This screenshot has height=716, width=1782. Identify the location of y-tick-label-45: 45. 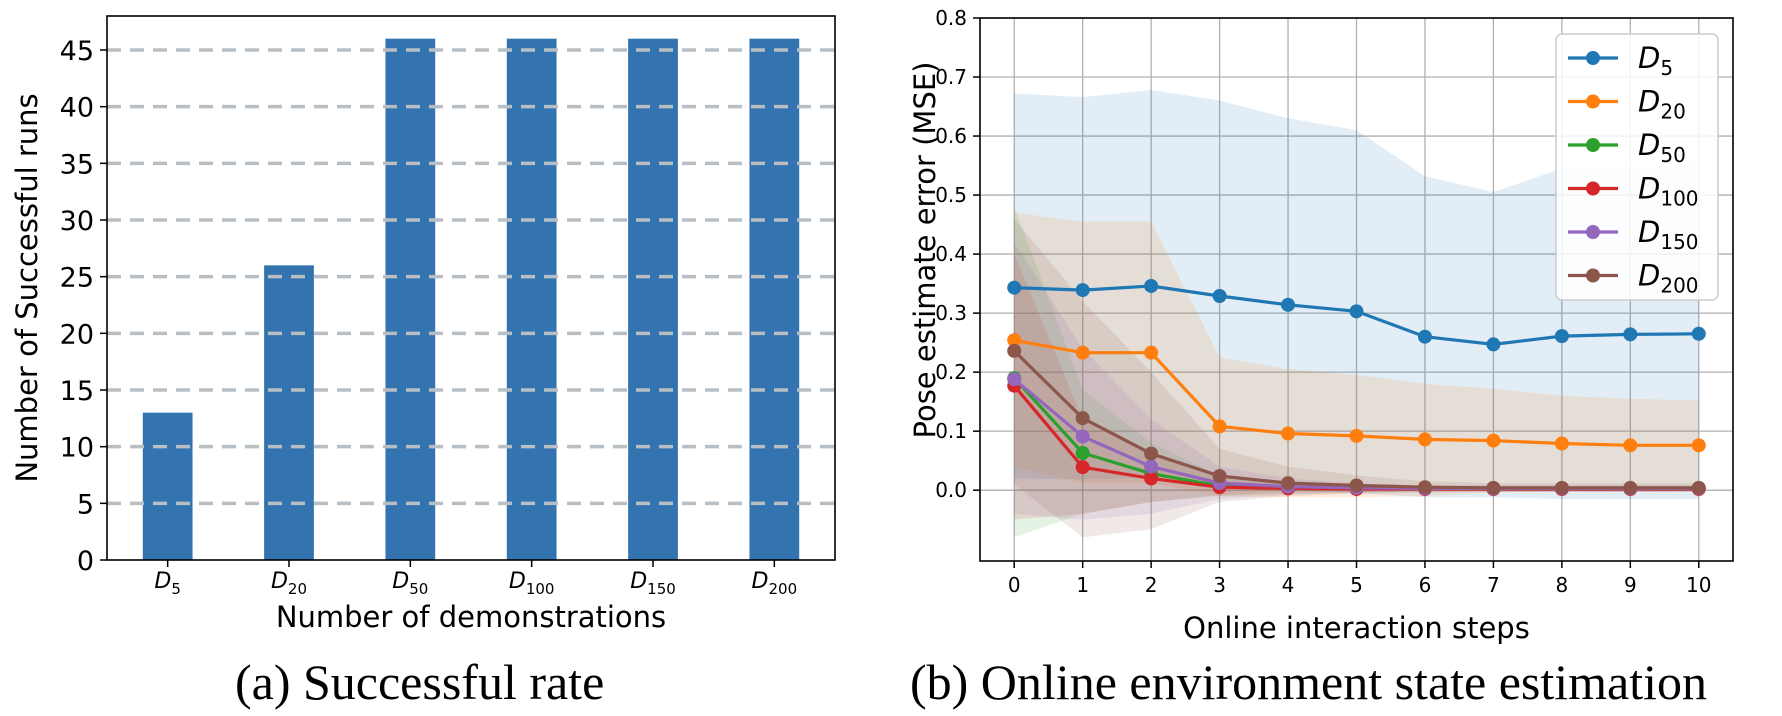
(77, 51).